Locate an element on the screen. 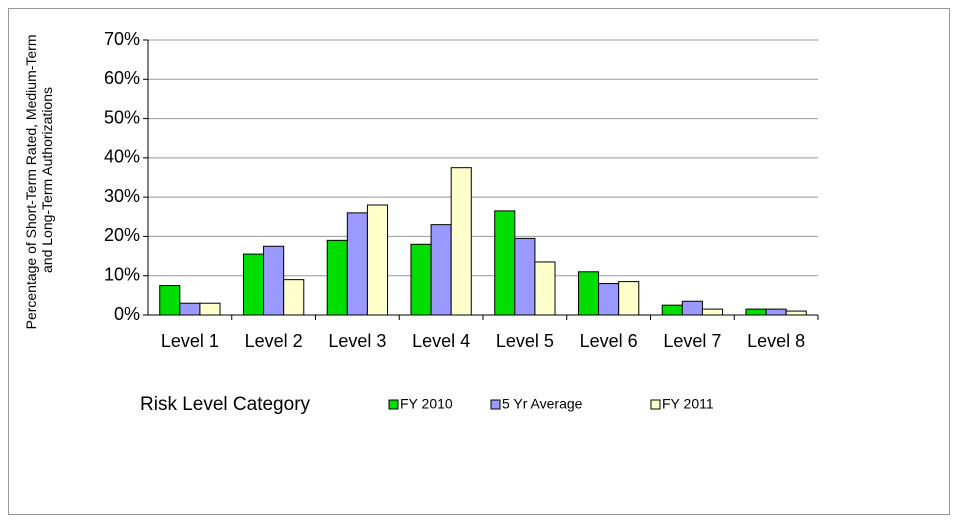 This screenshot has width=958, height=522. x-tick-label: Level 3 is located at coordinates (357, 341).